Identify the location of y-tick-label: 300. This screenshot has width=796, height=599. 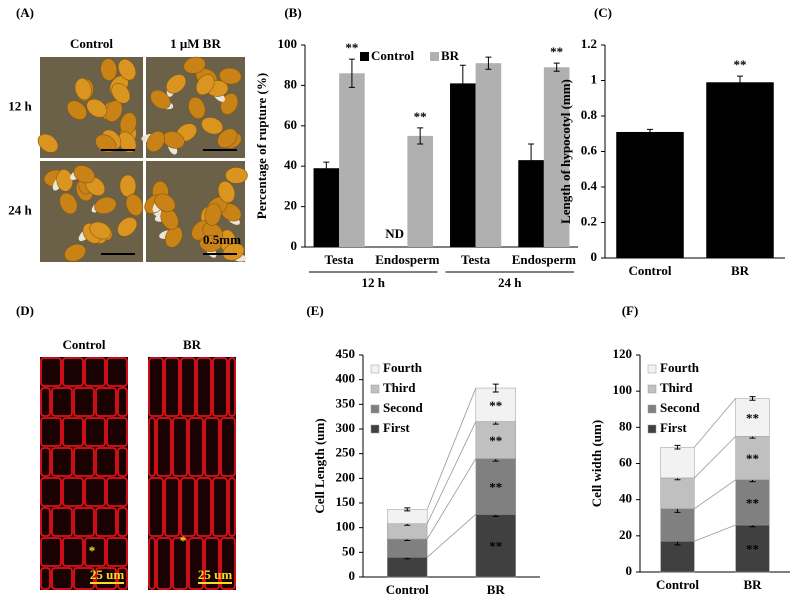
(346, 427).